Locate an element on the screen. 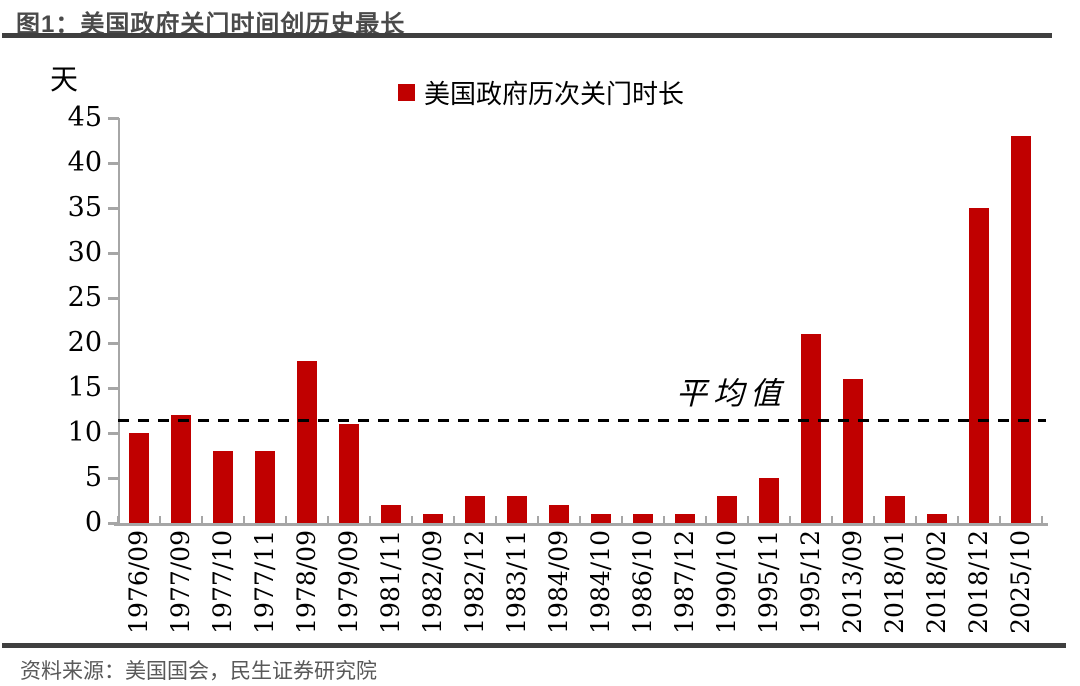 The image size is (1080, 686). x-axis-label: 1986/10 is located at coordinates (642, 582).